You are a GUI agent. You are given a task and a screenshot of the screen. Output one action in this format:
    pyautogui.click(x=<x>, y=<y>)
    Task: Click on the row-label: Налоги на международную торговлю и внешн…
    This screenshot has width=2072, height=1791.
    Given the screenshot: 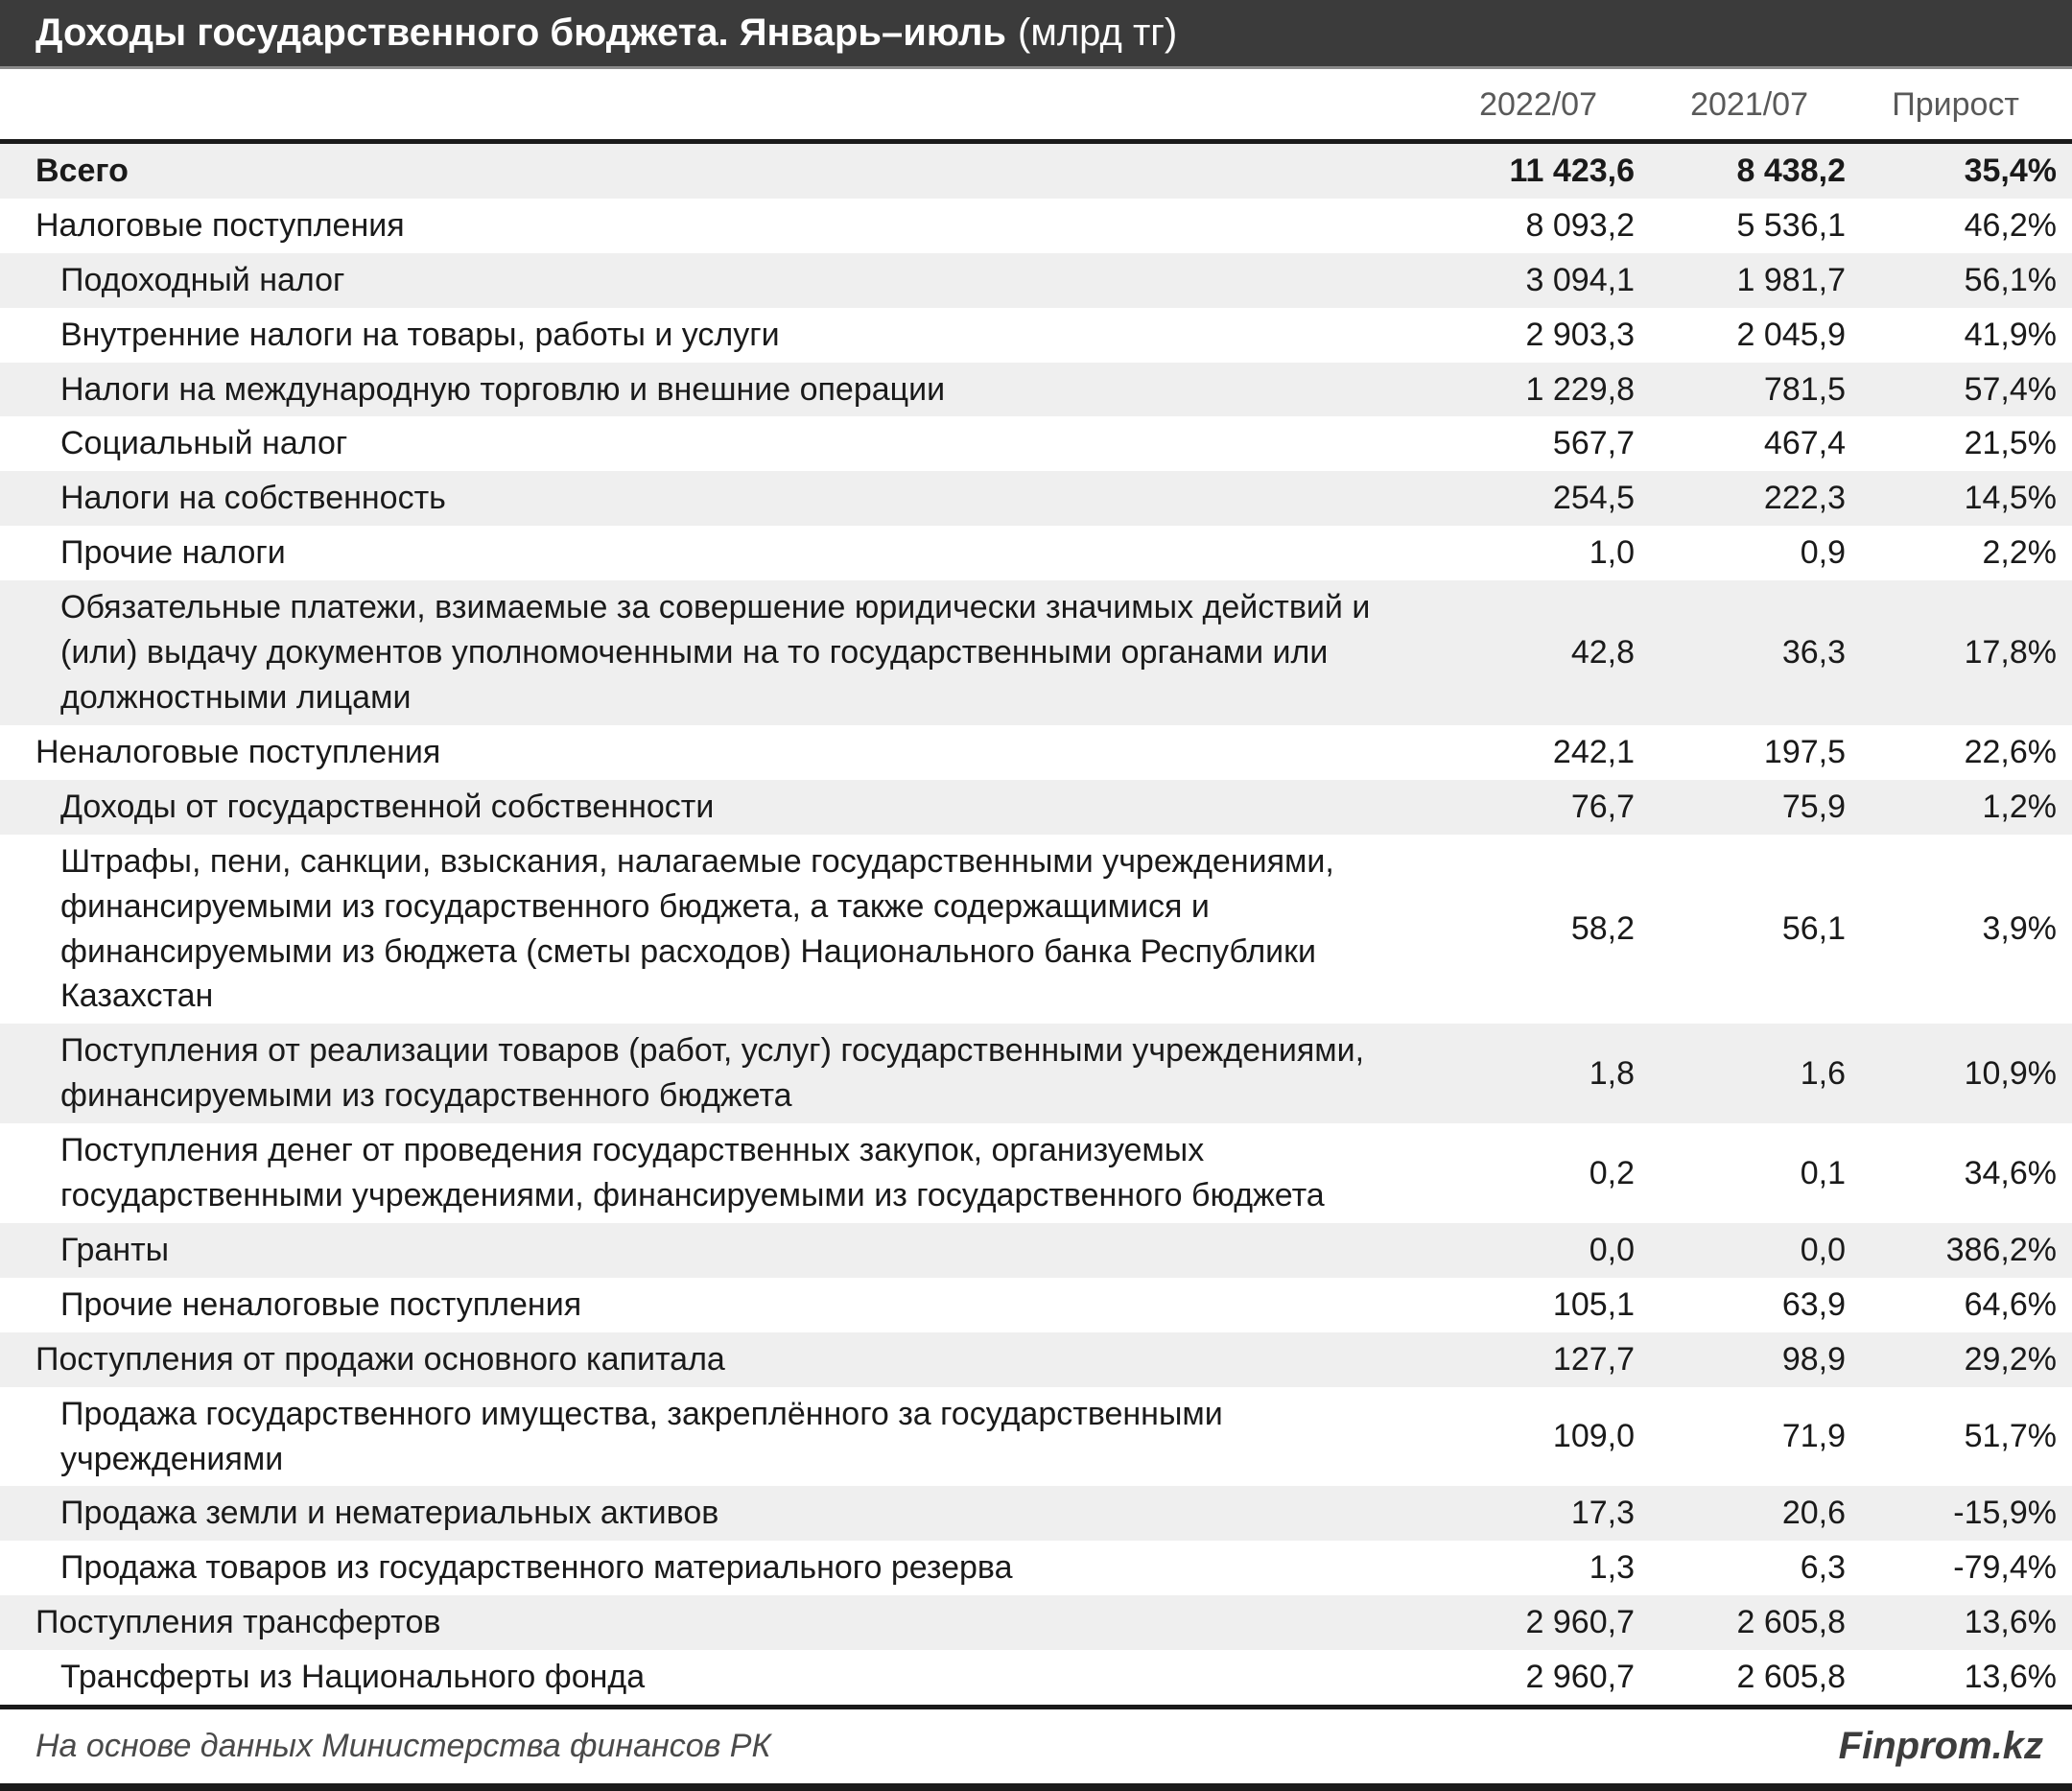 What is the action you would take?
    pyautogui.click(x=503, y=389)
    